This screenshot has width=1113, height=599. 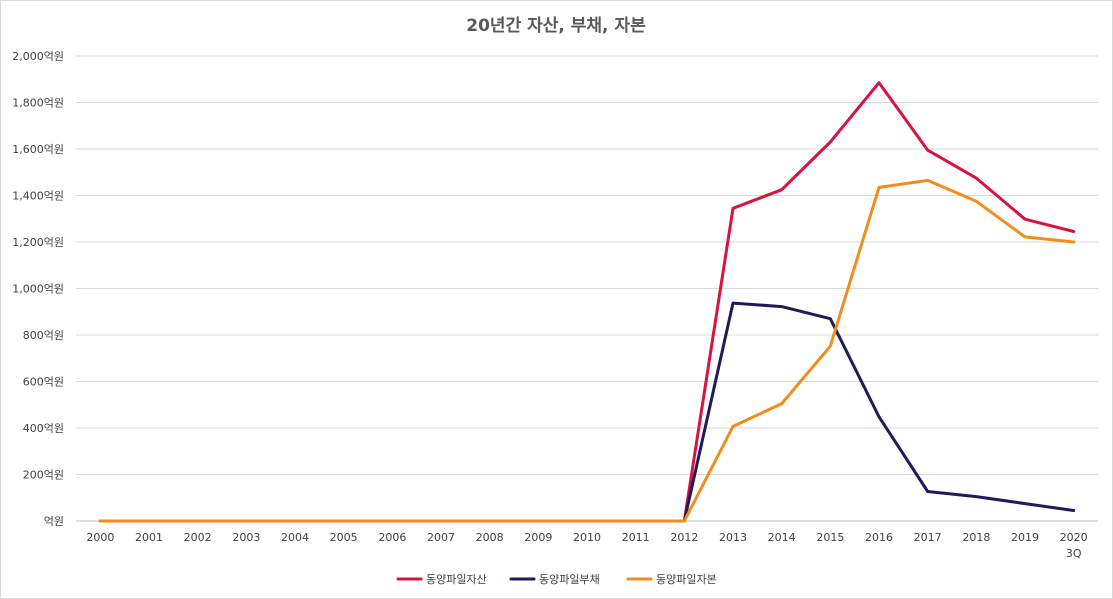 What do you see at coordinates (198, 537) in the screenshot?
I see `x-tick-label: 2002` at bounding box center [198, 537].